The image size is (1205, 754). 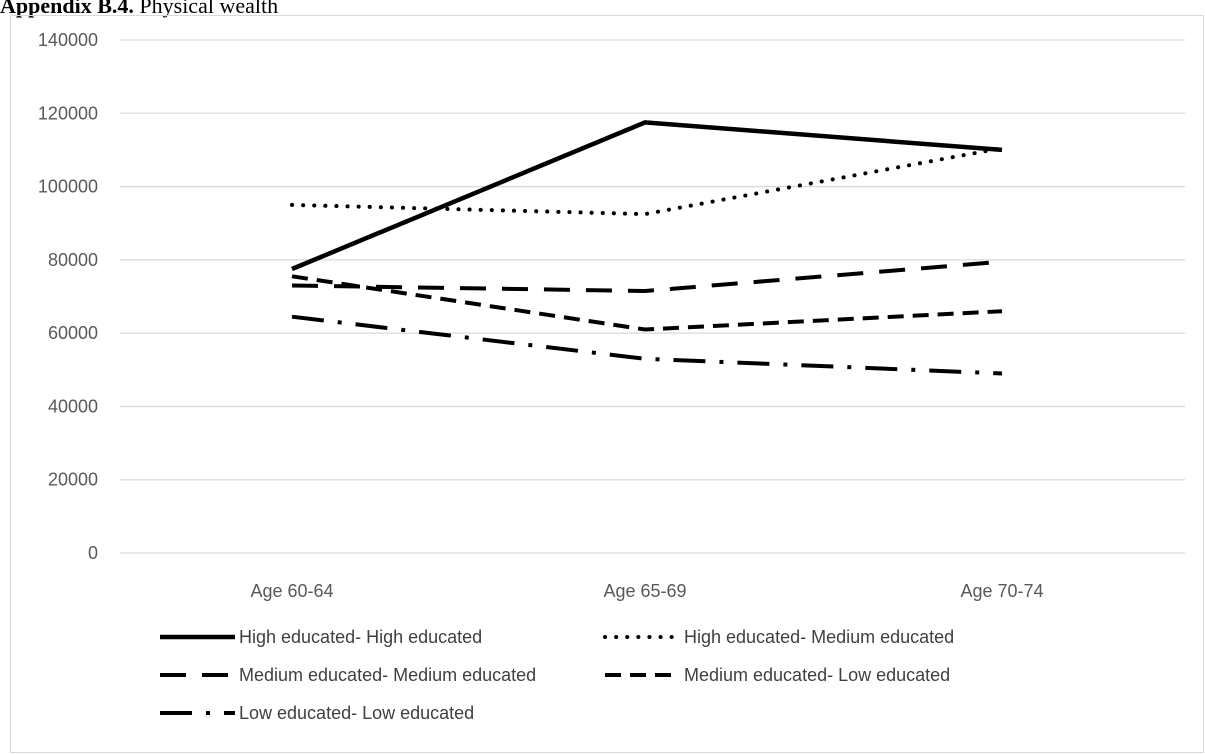 I want to click on y-tick-label: 40000, so click(x=73, y=406).